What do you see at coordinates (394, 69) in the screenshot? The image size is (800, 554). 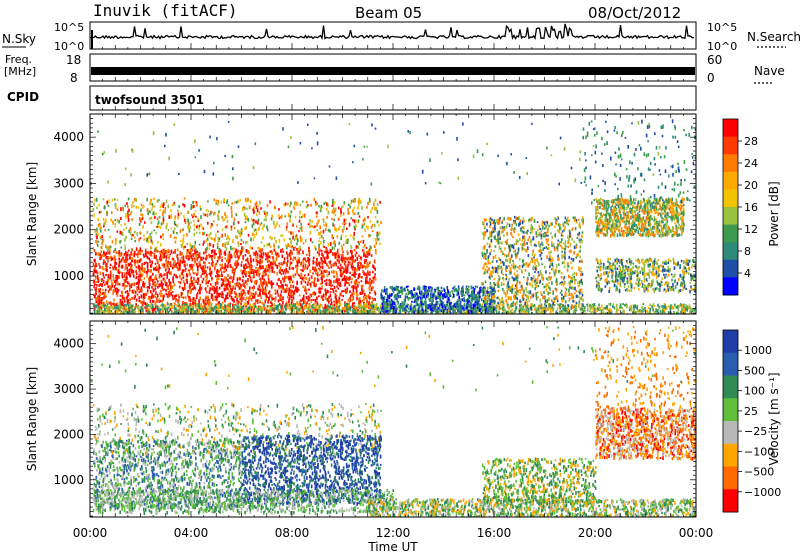 I see `frequency-panel: Freq. [MHz] 18 8 60 0 Nave` at bounding box center [394, 69].